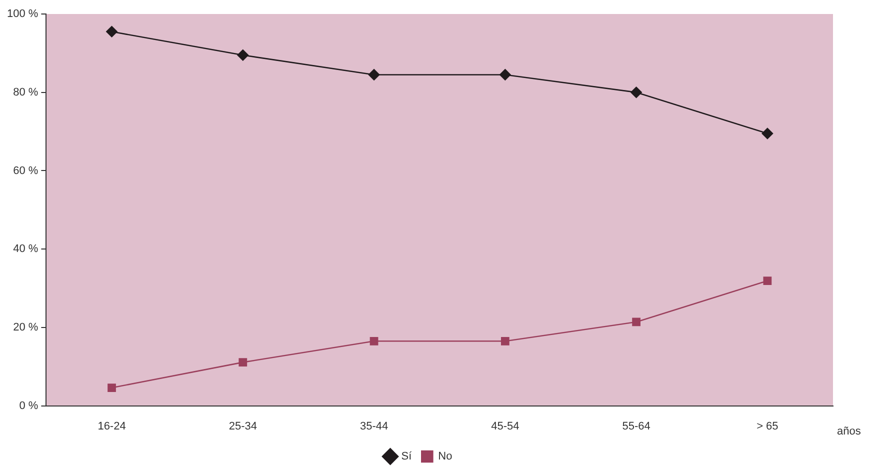 This screenshot has width=869, height=476. What do you see at coordinates (849, 431) in the screenshot?
I see `x-axis-title: años` at bounding box center [849, 431].